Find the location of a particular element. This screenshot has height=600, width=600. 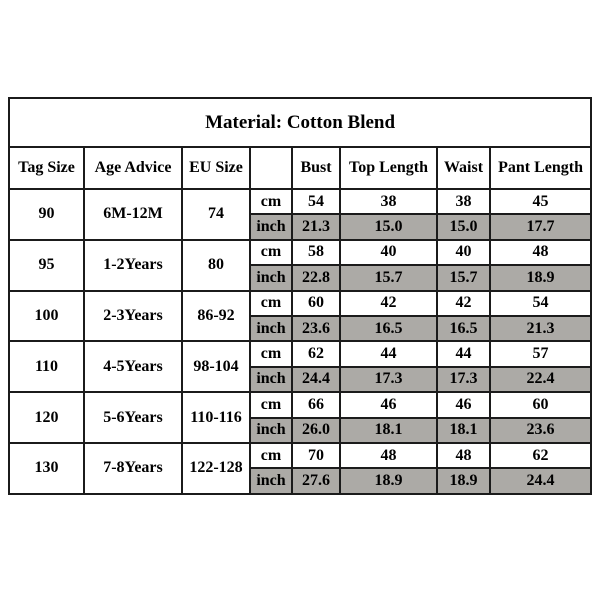

tag-size-cell: 130 is located at coordinates (46, 468).